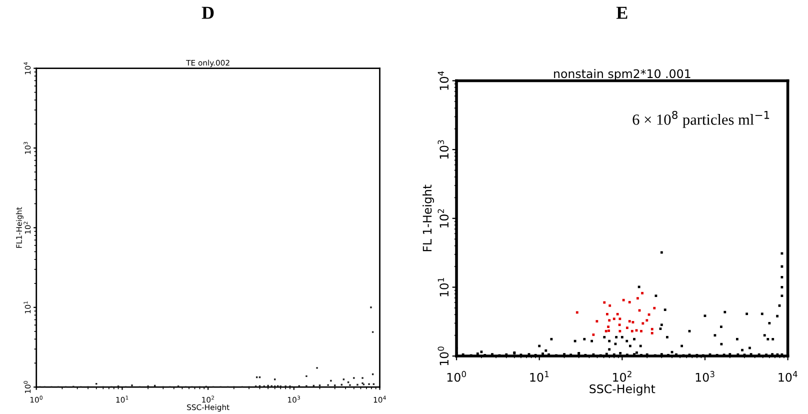 This screenshot has width=808, height=414. Describe the element at coordinates (443, 80) in the screenshot. I see `y-tick-label: 10$^{4}$` at that location.